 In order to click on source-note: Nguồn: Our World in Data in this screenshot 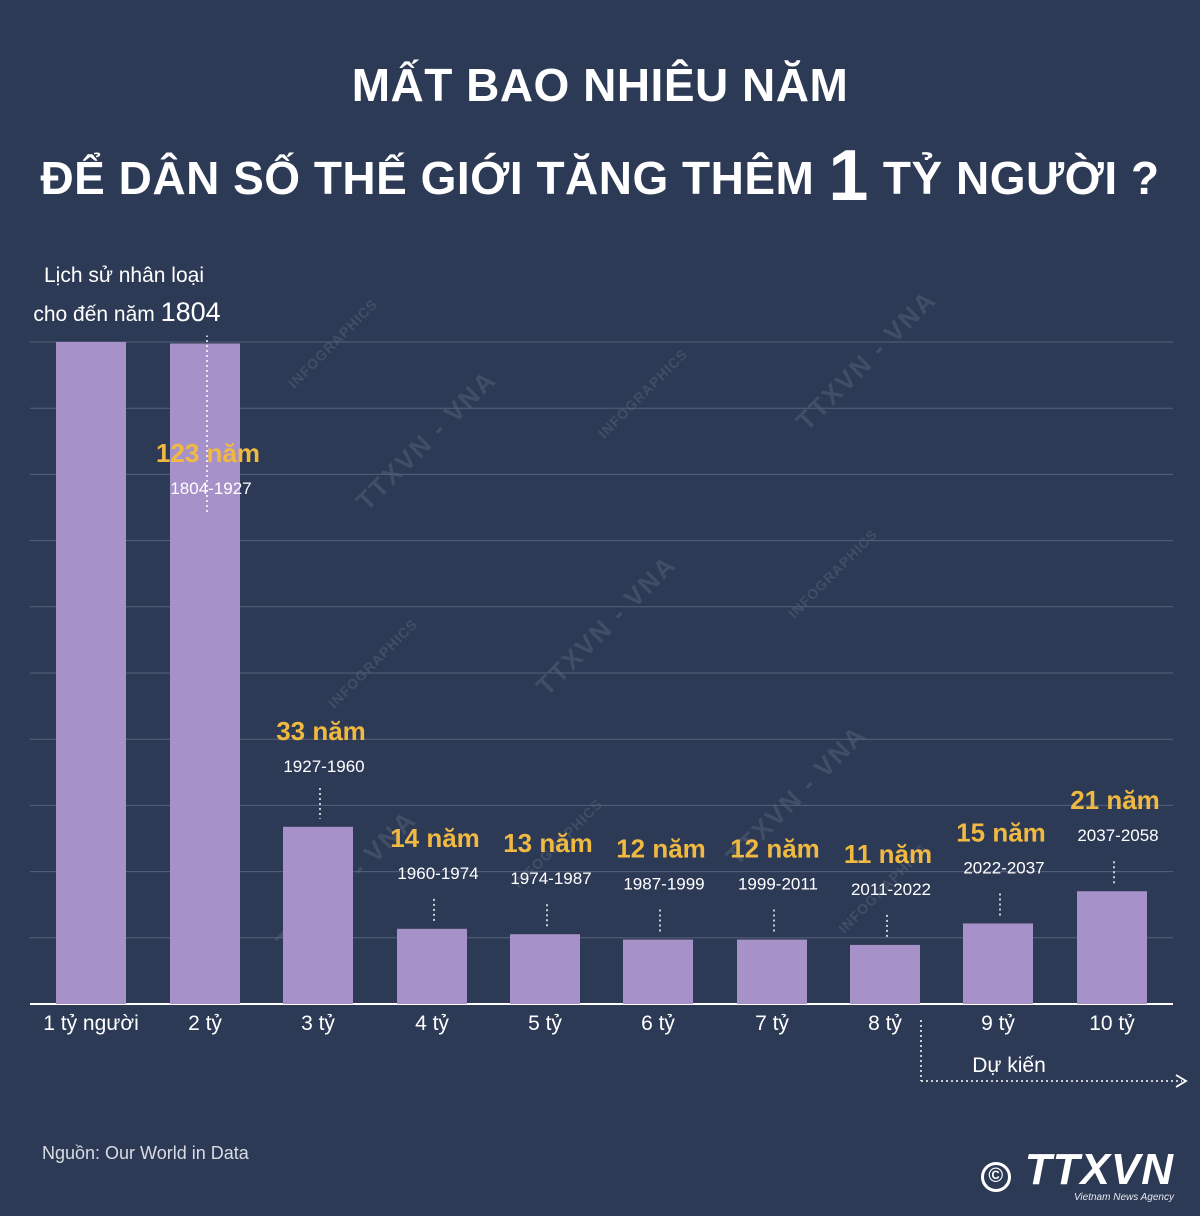, I will do `click(145, 1153)`.